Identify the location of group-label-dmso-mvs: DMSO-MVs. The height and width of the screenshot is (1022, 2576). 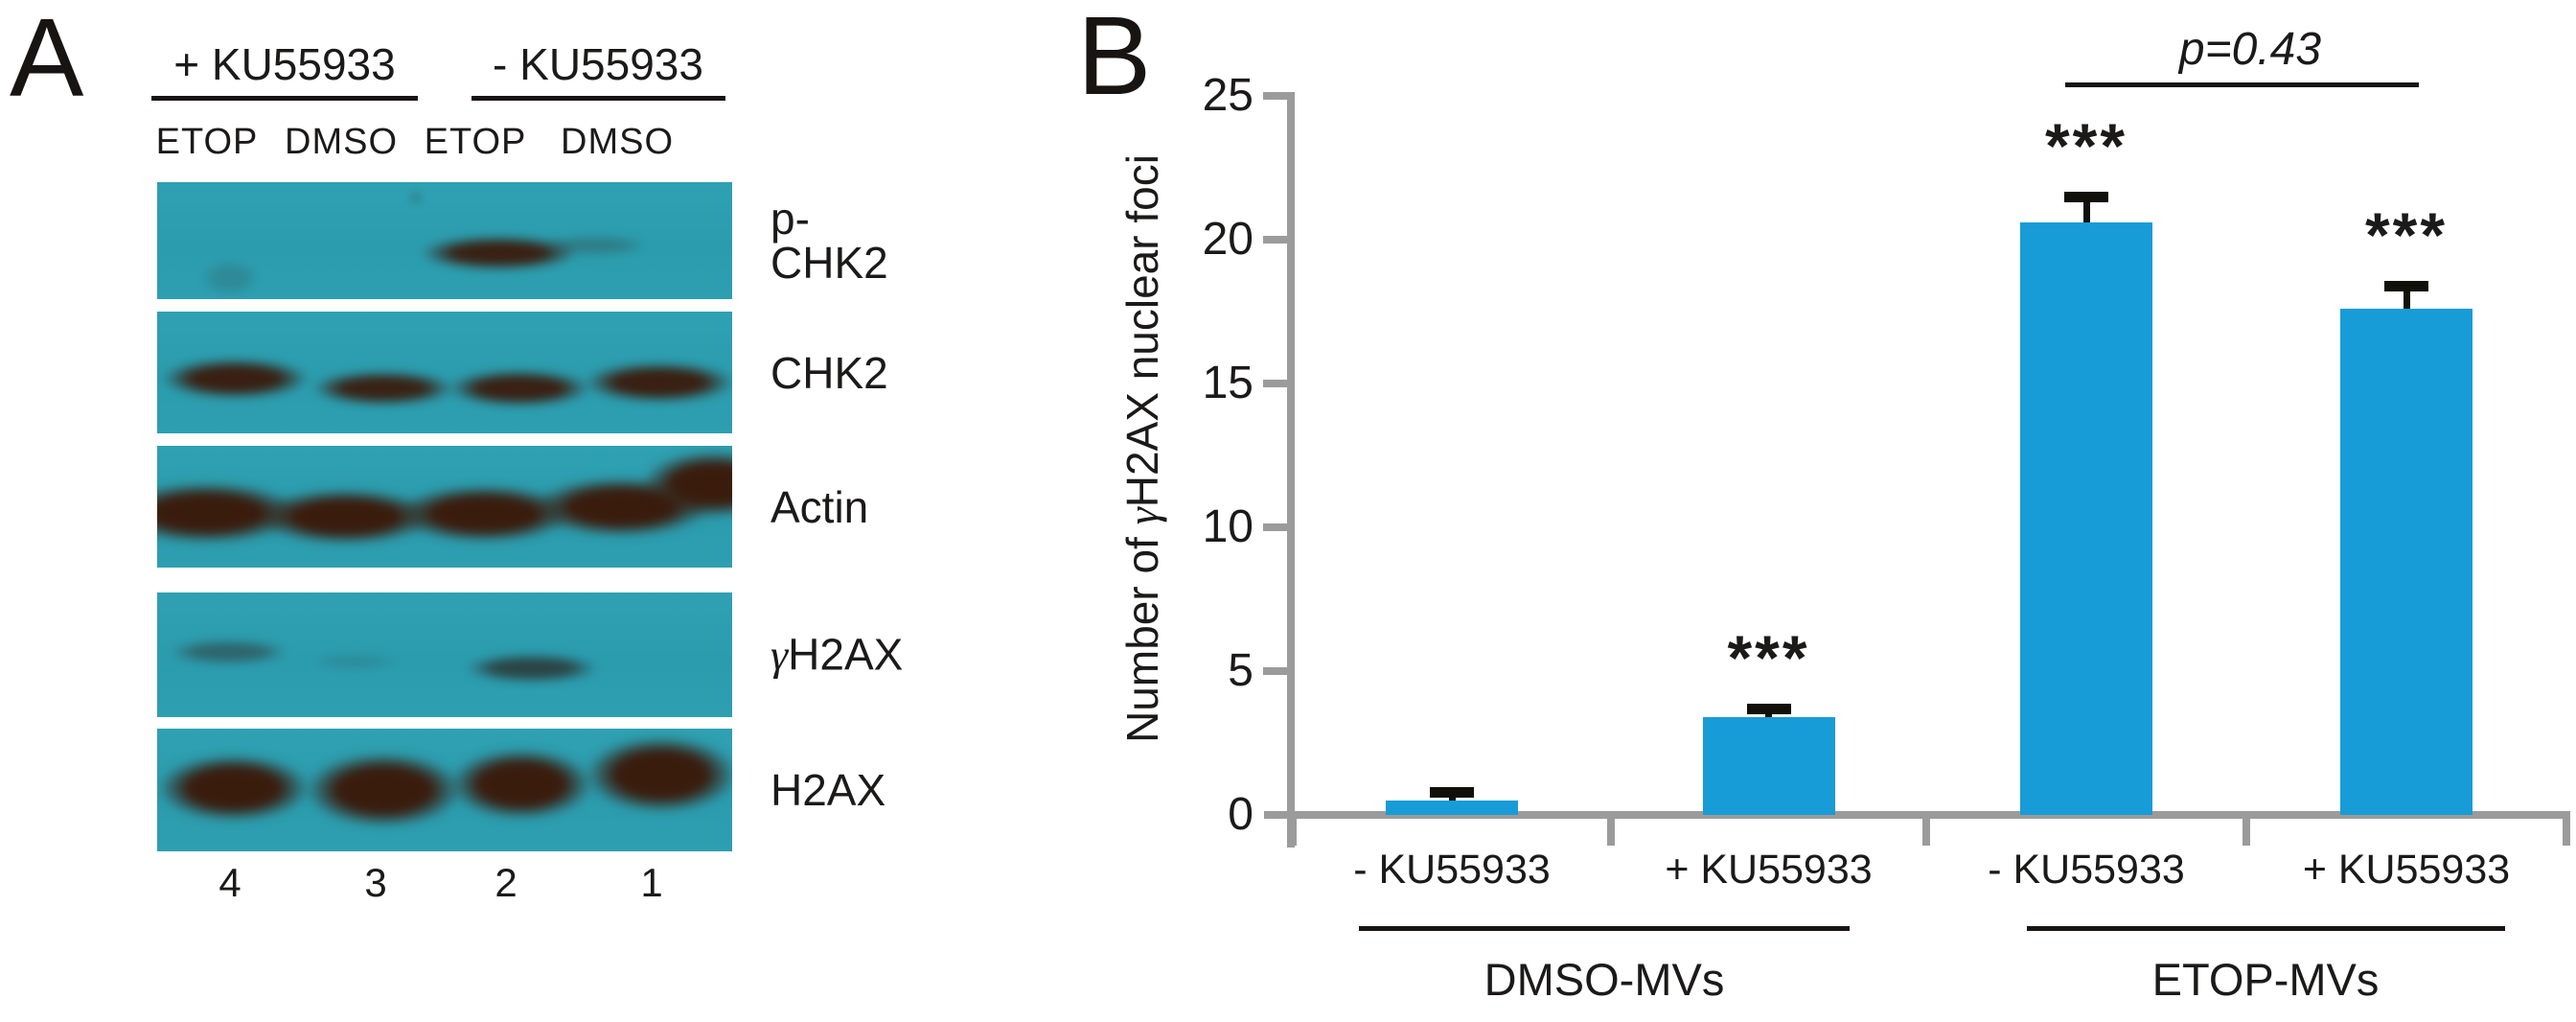
(1604, 980).